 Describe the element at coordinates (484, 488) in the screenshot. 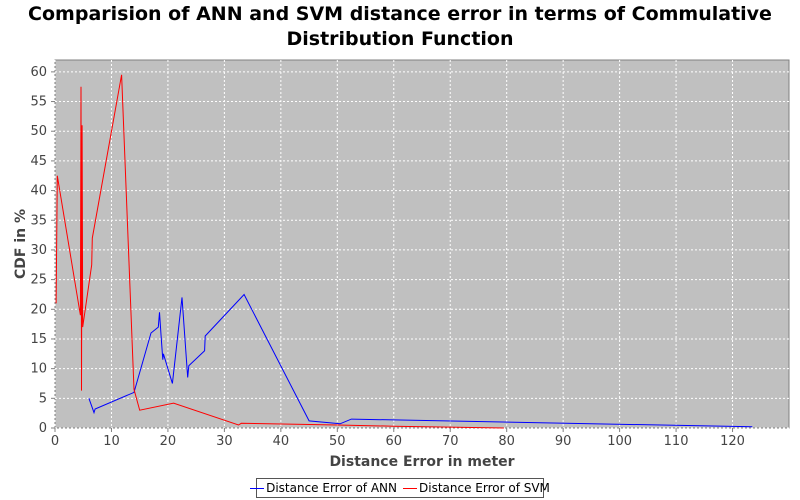

I see `legend-label-svm: Distance Error of SVM` at that location.